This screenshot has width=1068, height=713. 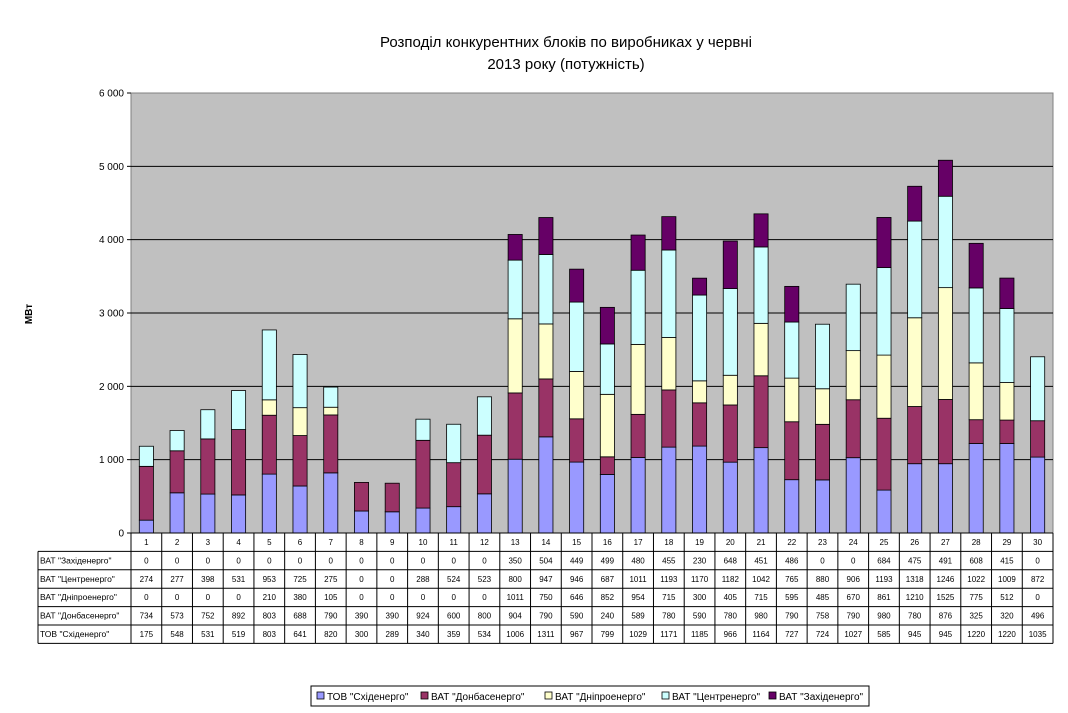 What do you see at coordinates (515, 579) in the screenshot?
I see `table-cell: 800` at bounding box center [515, 579].